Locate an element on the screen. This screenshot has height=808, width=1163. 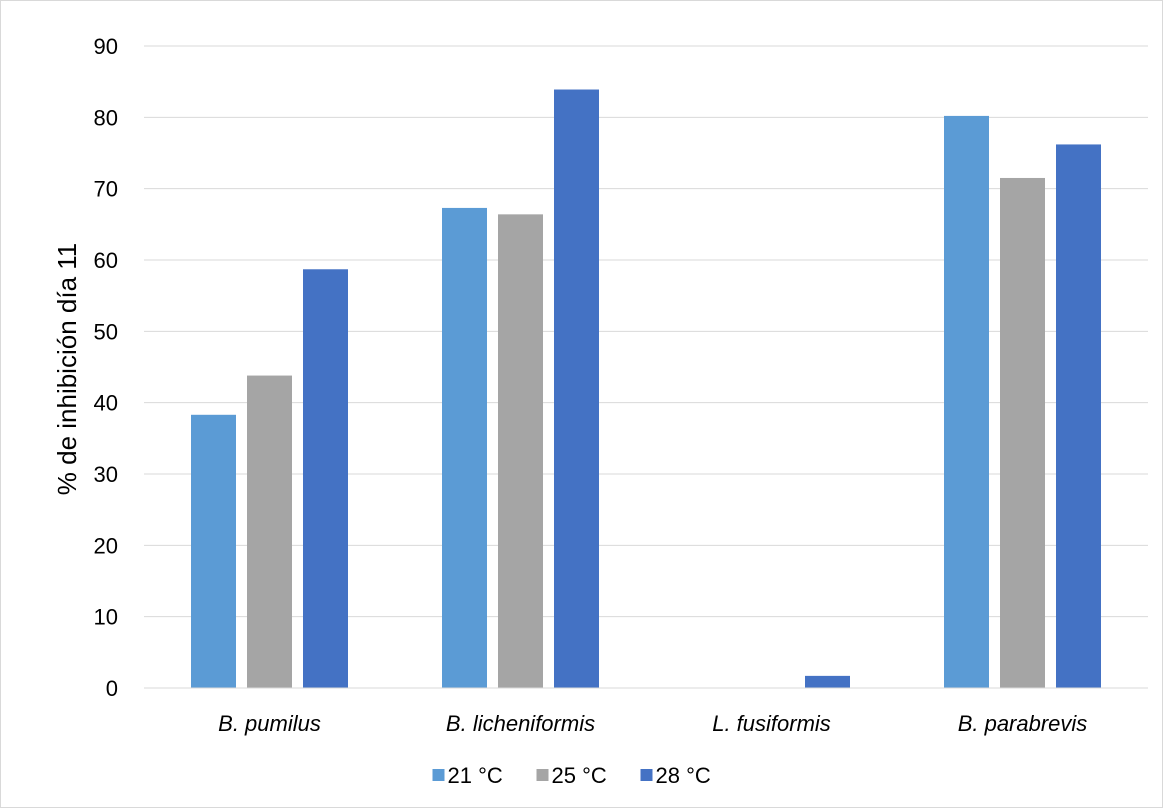
y-tick-label-90: 90 is located at coordinates (106, 46).